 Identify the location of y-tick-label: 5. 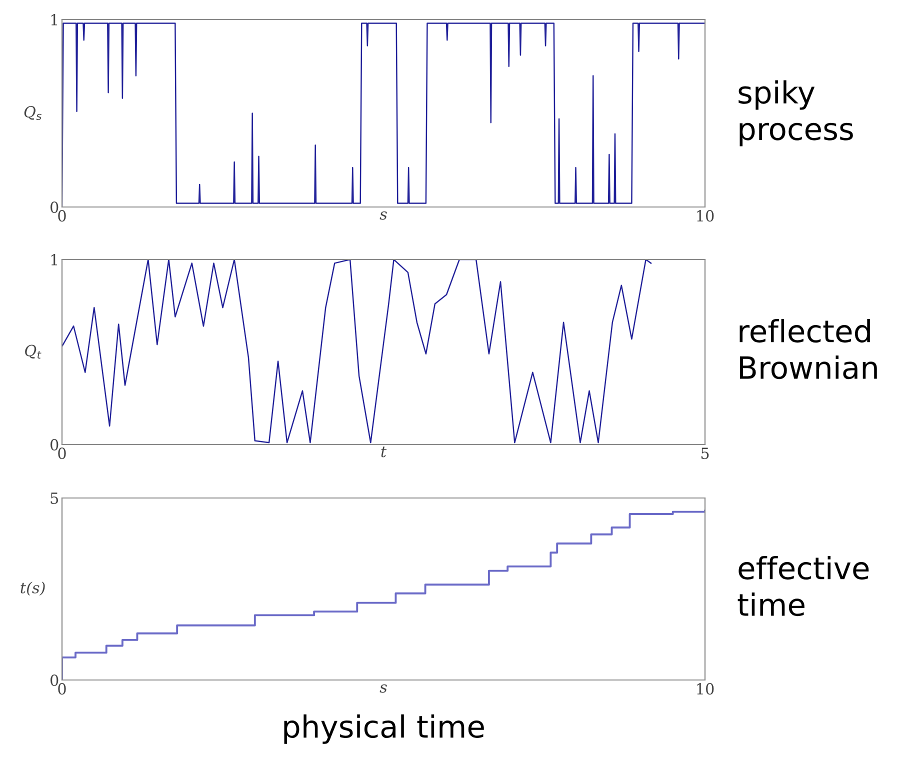
(54, 498).